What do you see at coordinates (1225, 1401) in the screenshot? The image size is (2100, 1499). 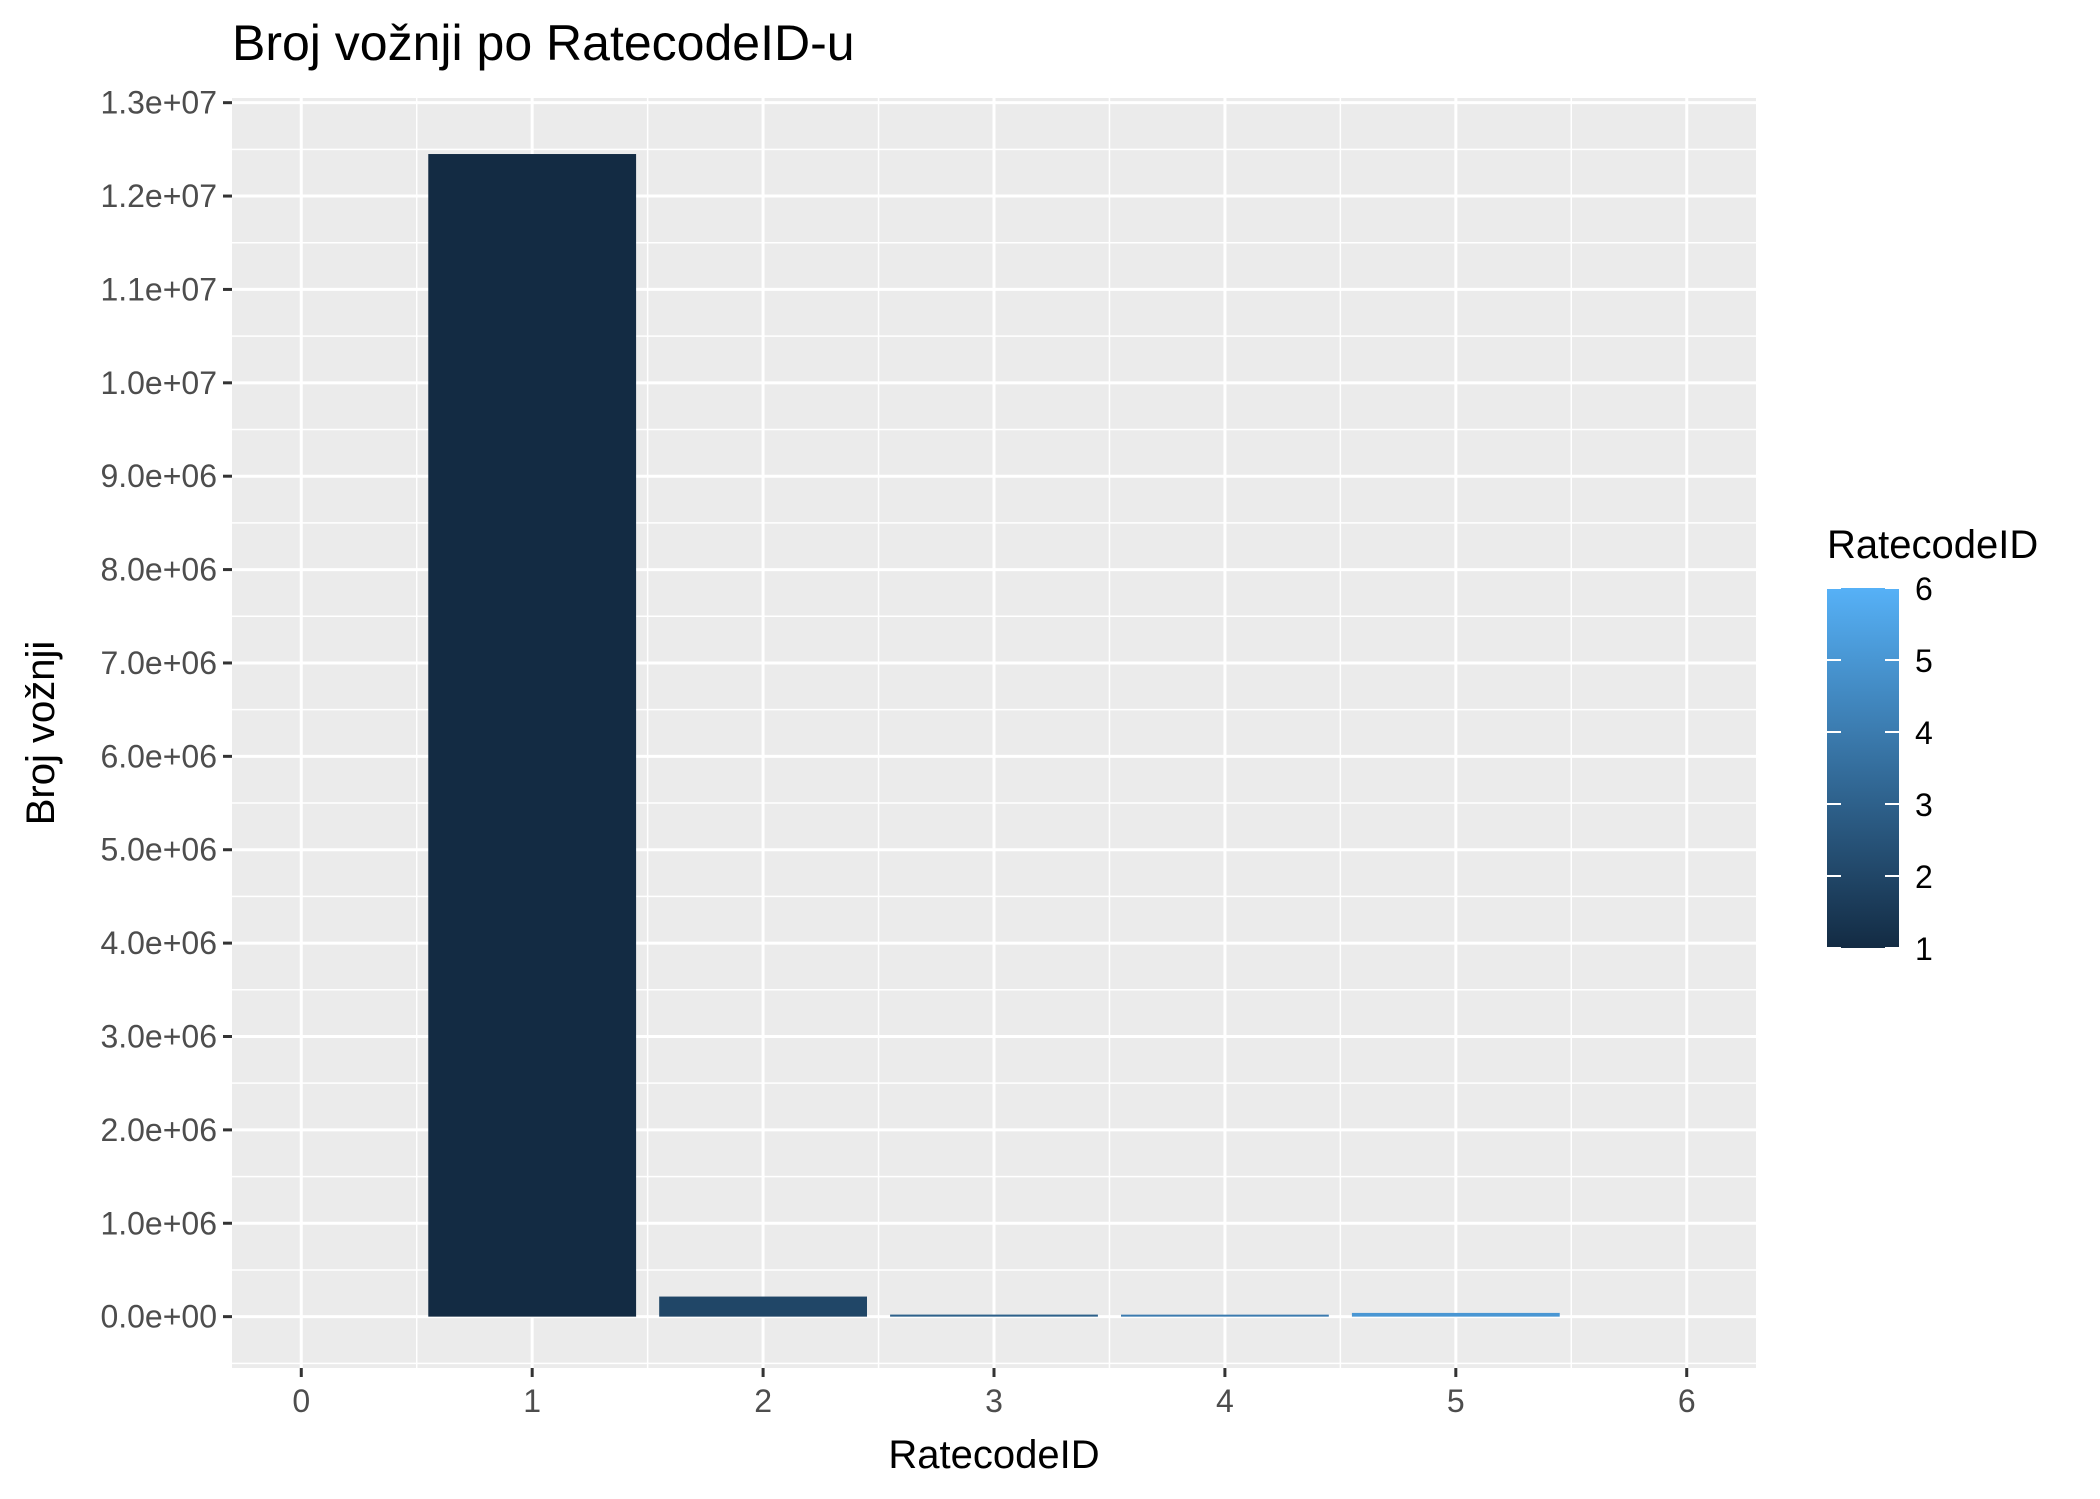 I see `x-tick-label: 4` at bounding box center [1225, 1401].